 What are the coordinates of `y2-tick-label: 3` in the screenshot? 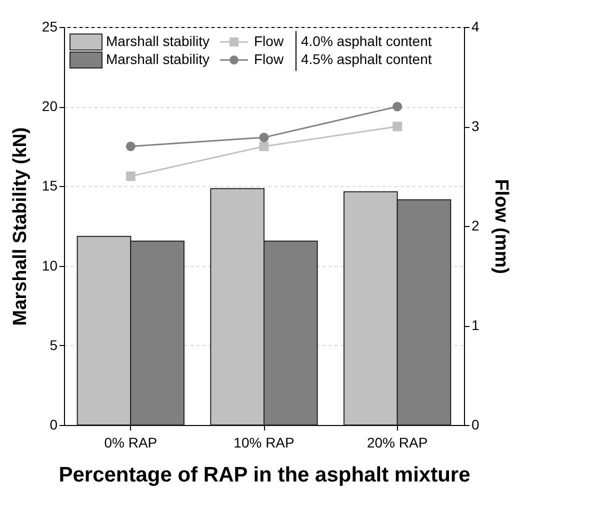 It's located at (476, 126).